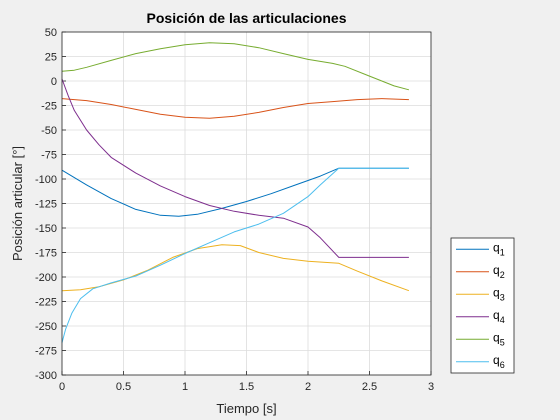  What do you see at coordinates (54, 82) in the screenshot?
I see `y-tick-label: 0` at bounding box center [54, 82].